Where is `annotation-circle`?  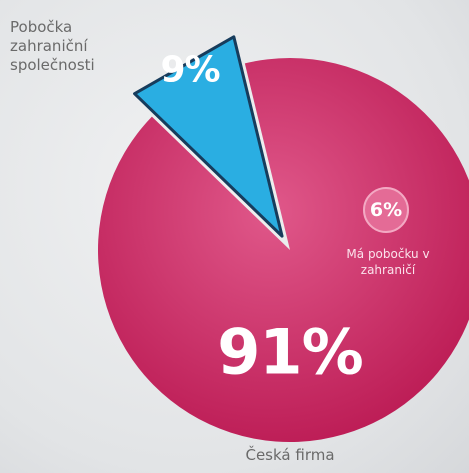 annotation-circle is located at coordinates (386, 210).